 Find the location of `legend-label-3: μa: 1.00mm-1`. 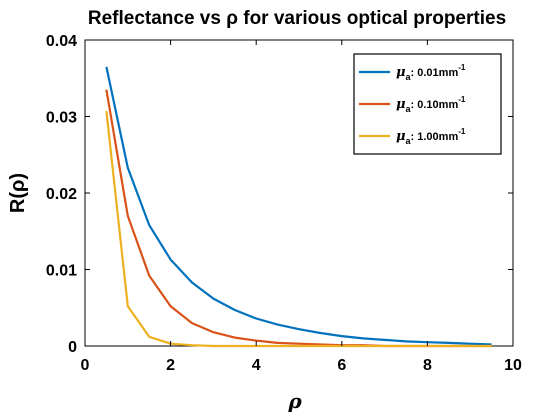

legend-label-3: μa: 1.00mm-1 is located at coordinates (431, 136).